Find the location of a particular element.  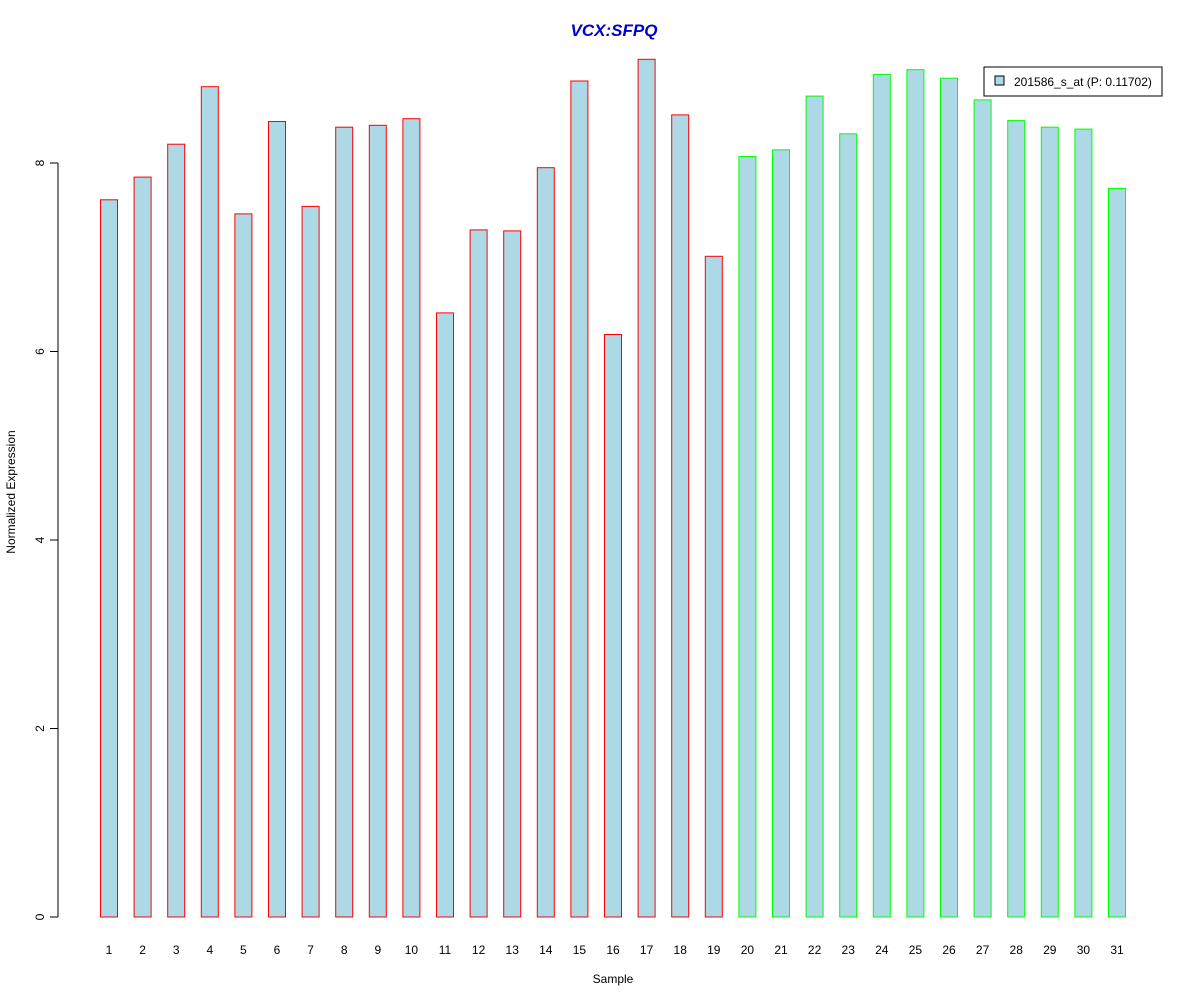

x-tick-label: 22 is located at coordinates (815, 950).